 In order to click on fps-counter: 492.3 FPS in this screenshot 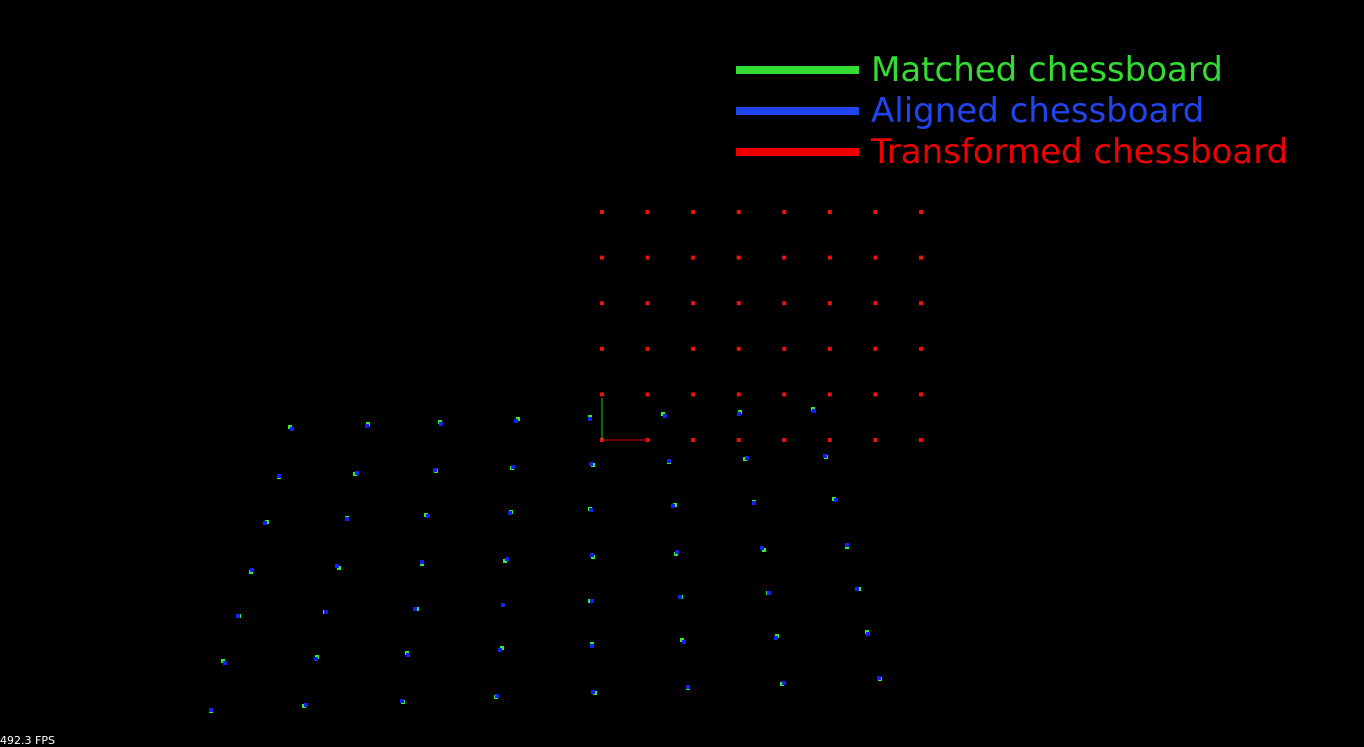, I will do `click(27, 740)`.